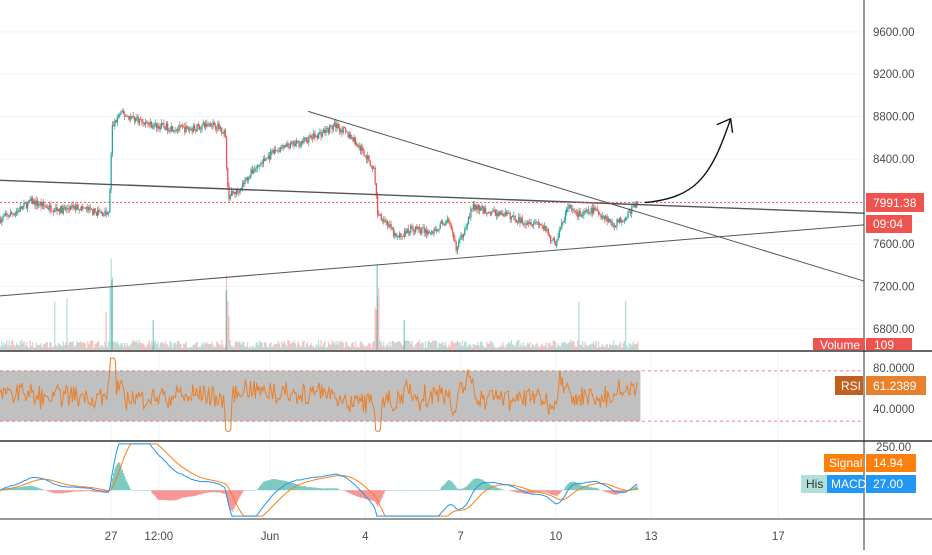 The height and width of the screenshot is (555, 932). Describe the element at coordinates (319, 480) in the screenshot. I see `macd-pane` at that location.